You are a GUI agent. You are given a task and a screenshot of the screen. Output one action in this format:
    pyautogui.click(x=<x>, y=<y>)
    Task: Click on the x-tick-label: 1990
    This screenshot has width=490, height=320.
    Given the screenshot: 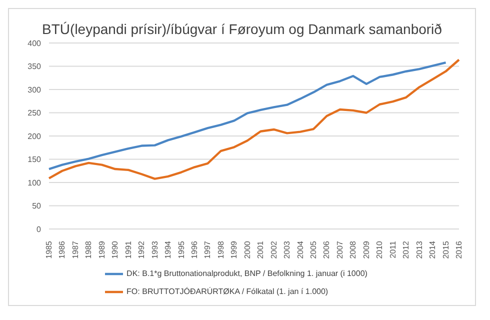 What is the action you would take?
    pyautogui.click(x=115, y=249)
    